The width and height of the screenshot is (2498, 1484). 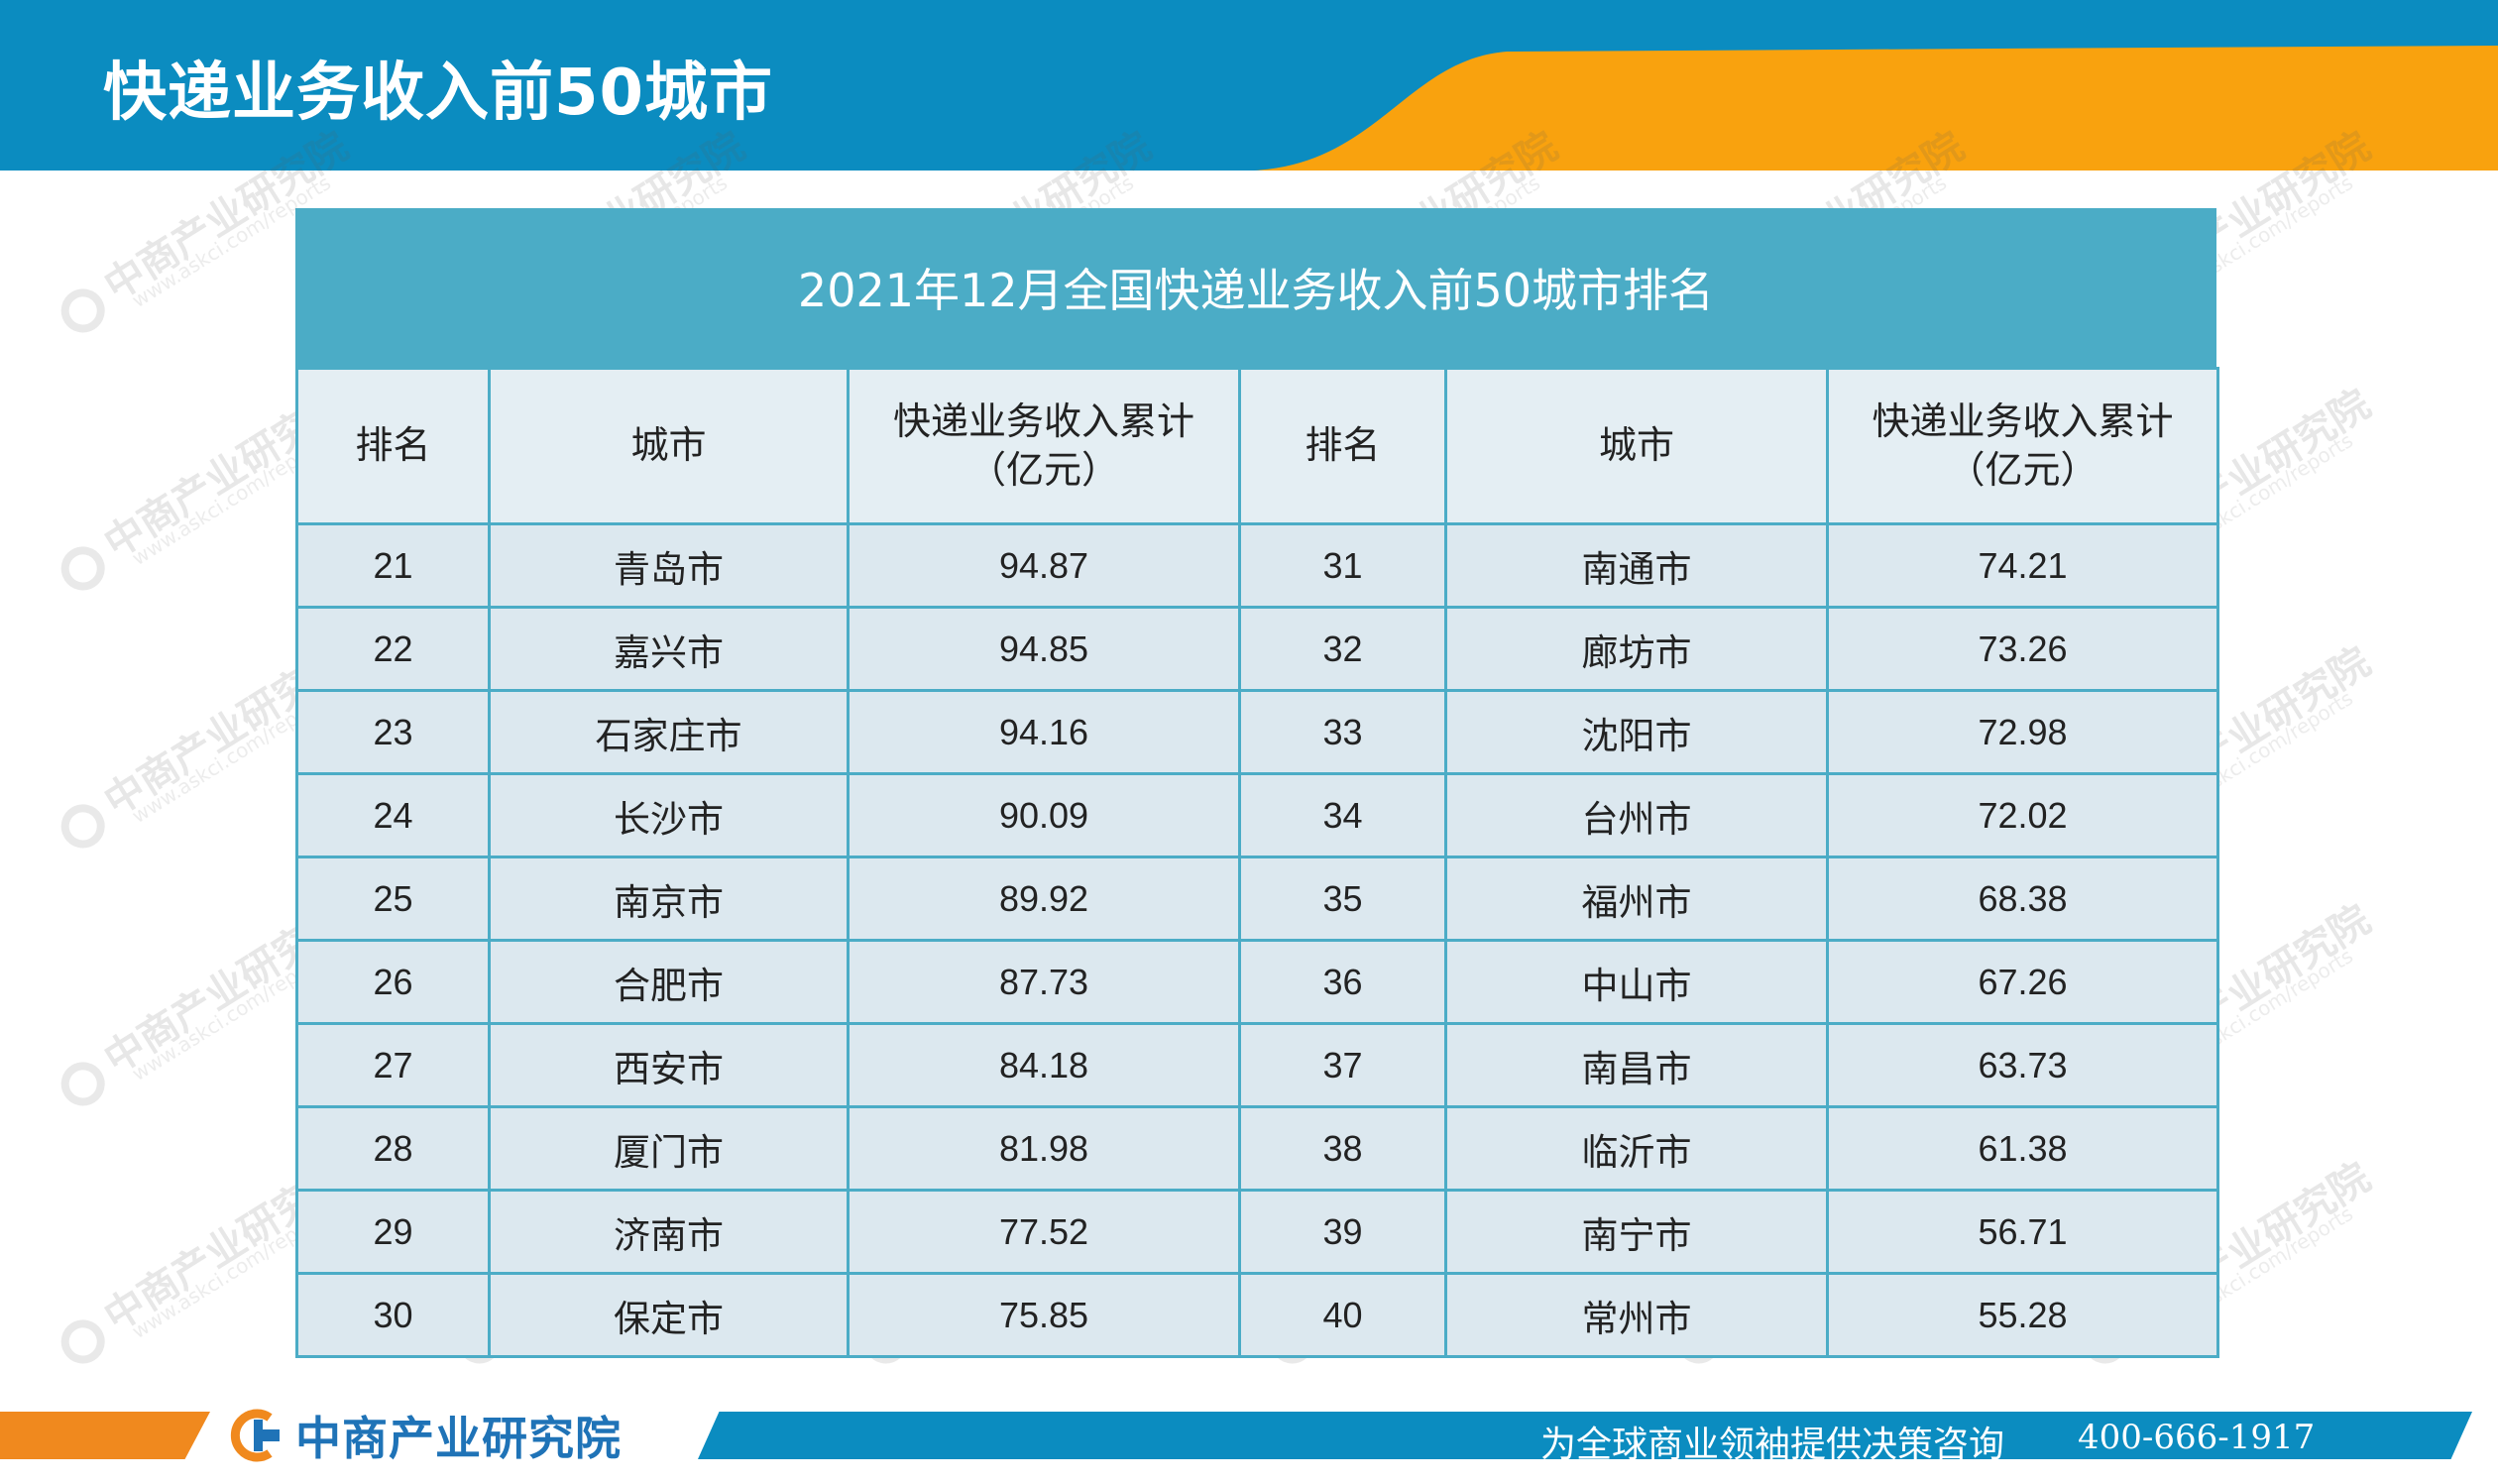 I want to click on city-cell: 石家庄市, so click(x=669, y=732).